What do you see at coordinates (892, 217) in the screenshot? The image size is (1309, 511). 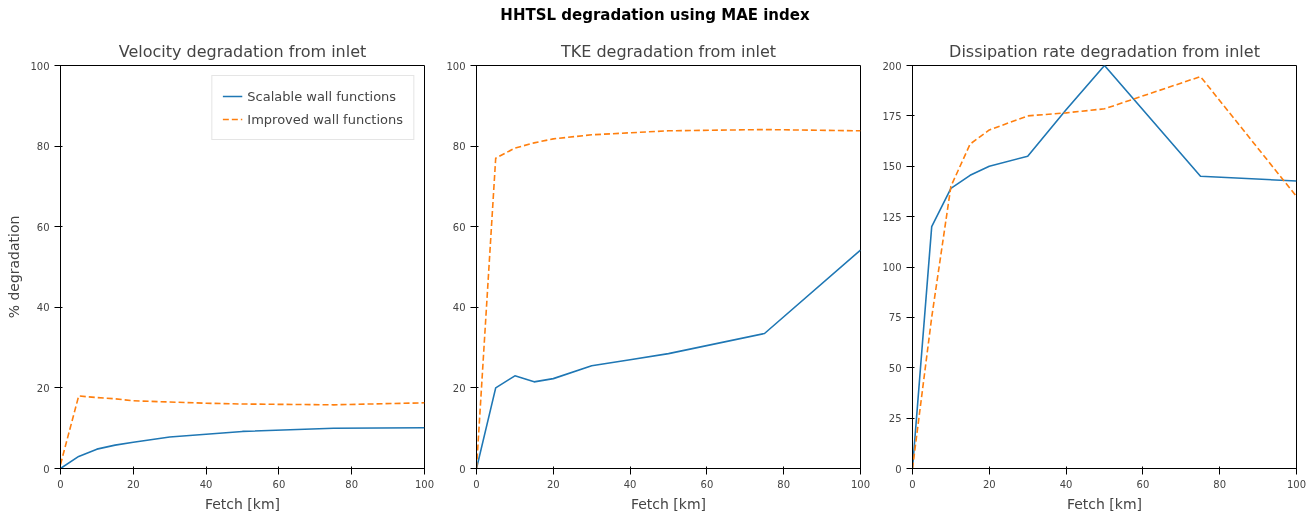 I see `y-tick-label: 125` at bounding box center [892, 217].